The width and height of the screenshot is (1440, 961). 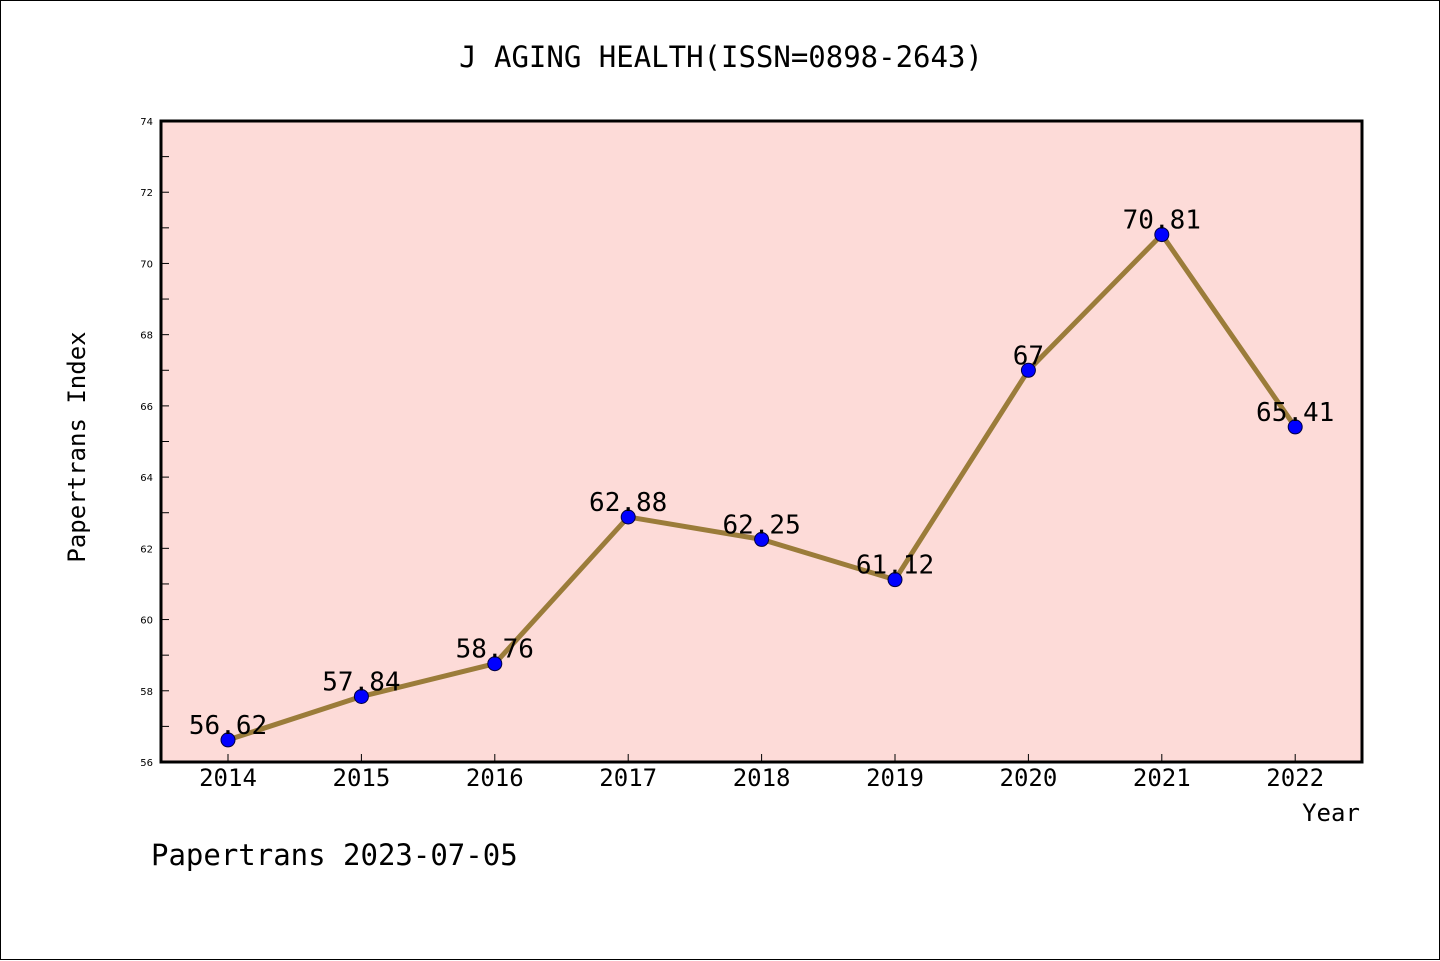 What do you see at coordinates (1295, 413) in the screenshot?
I see `data-label: 65.41` at bounding box center [1295, 413].